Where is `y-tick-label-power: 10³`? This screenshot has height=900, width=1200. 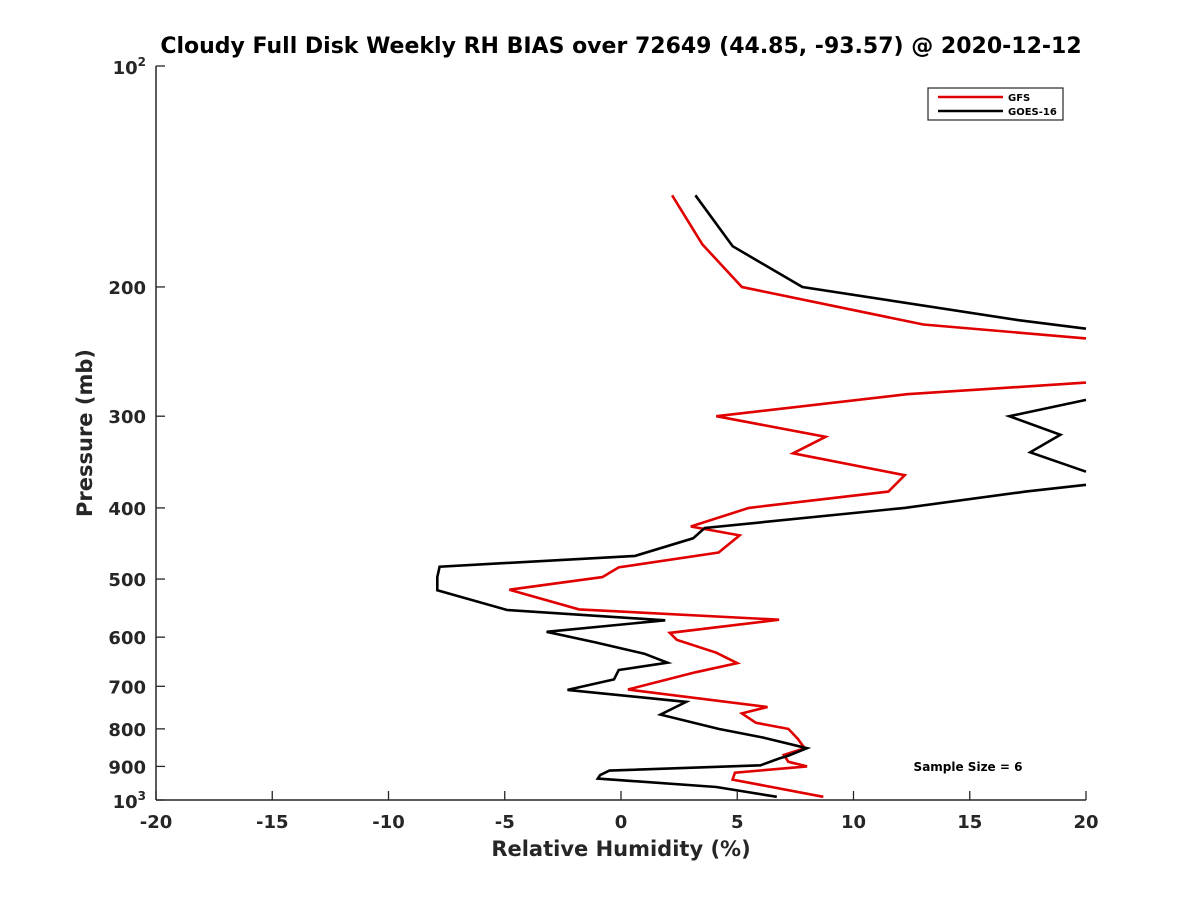 y-tick-label-power: 10³ is located at coordinates (129, 801).